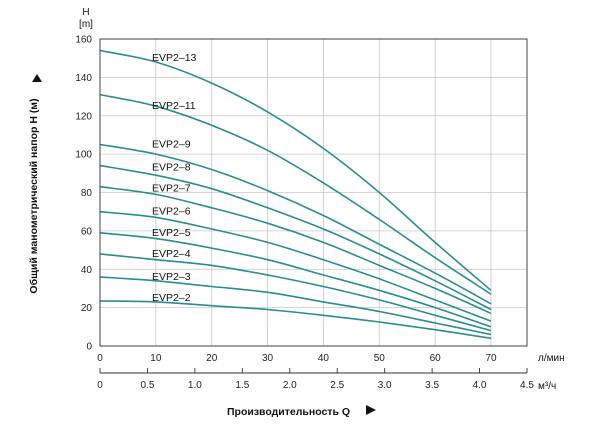 The height and width of the screenshot is (426, 600). What do you see at coordinates (436, 358) in the screenshot?
I see `x-tick-lpm-label: 60` at bounding box center [436, 358].